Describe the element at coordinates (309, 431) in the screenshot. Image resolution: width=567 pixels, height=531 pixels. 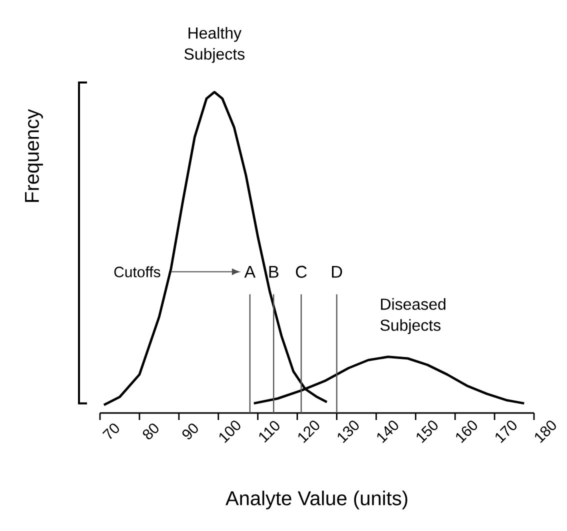
I see `x-tick-label: 120` at that location.